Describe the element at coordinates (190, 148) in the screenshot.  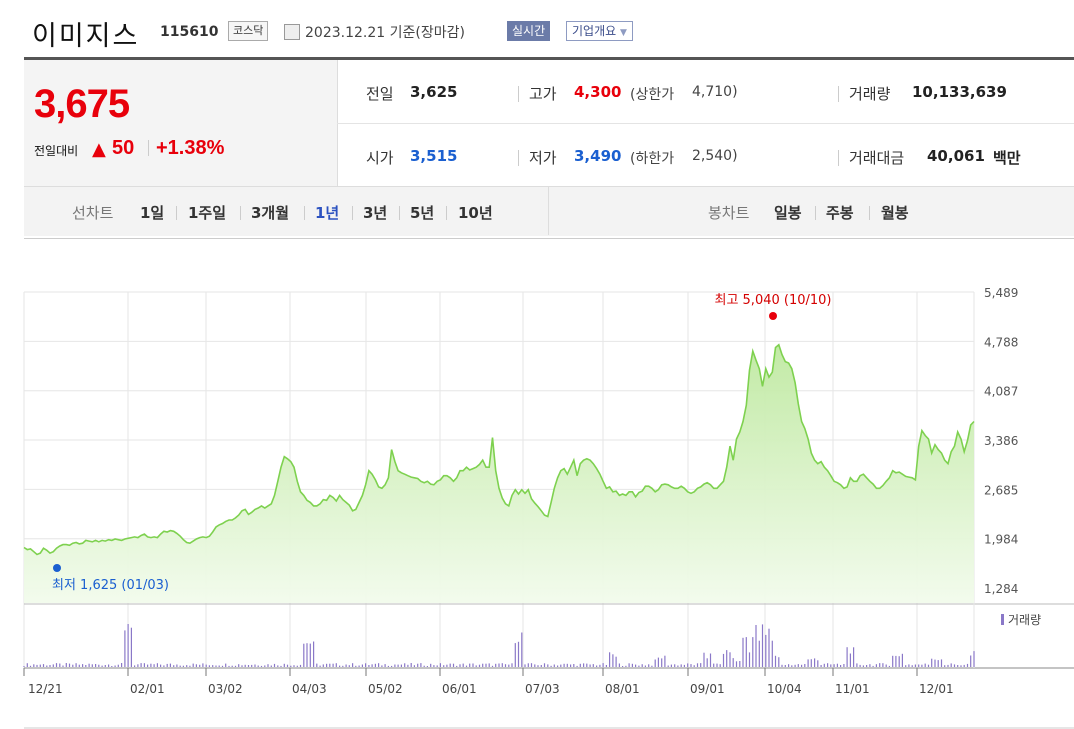
I see `change-percent: +1.38%` at that location.